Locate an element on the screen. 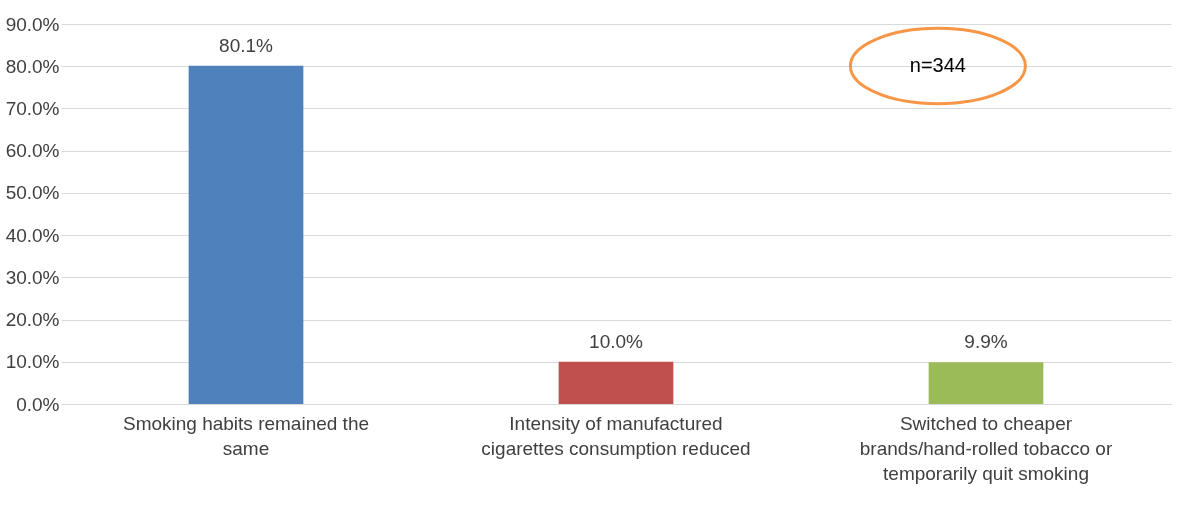 Image resolution: width=1201 pixels, height=513 pixels. annotation: n=344 is located at coordinates (937, 65).